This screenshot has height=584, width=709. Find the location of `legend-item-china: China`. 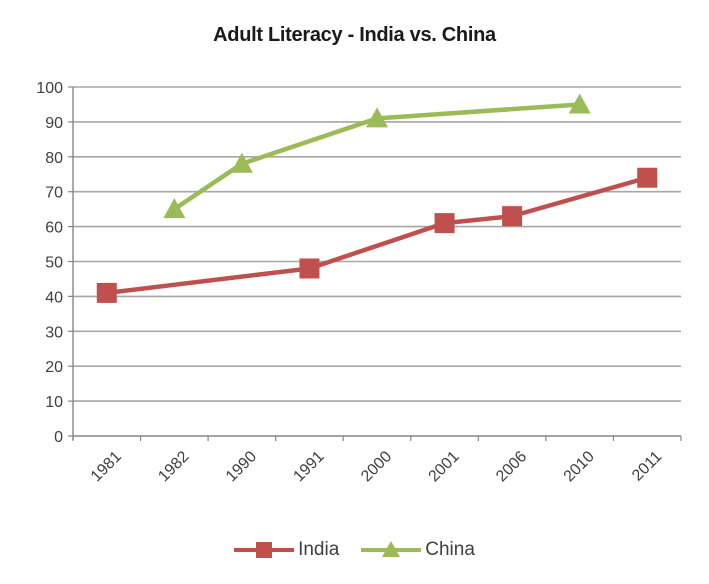

legend-item-china: China is located at coordinates (418, 550).